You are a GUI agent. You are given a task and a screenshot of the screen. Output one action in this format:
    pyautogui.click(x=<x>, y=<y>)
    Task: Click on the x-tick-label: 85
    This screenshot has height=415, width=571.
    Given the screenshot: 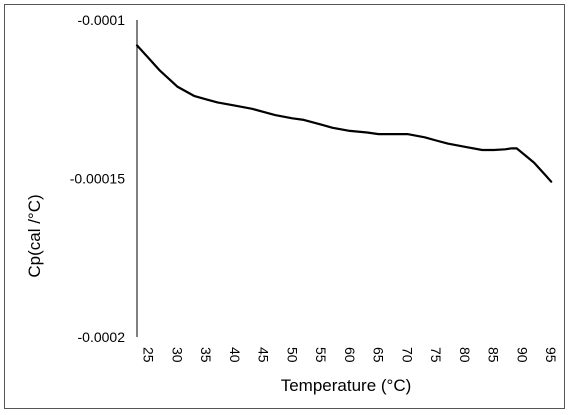 What is the action you would take?
    pyautogui.click(x=494, y=355)
    